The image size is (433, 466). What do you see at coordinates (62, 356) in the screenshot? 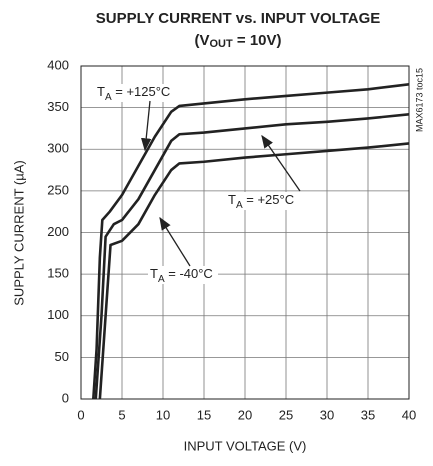
I see `y-tick-label: 50` at bounding box center [62, 356].